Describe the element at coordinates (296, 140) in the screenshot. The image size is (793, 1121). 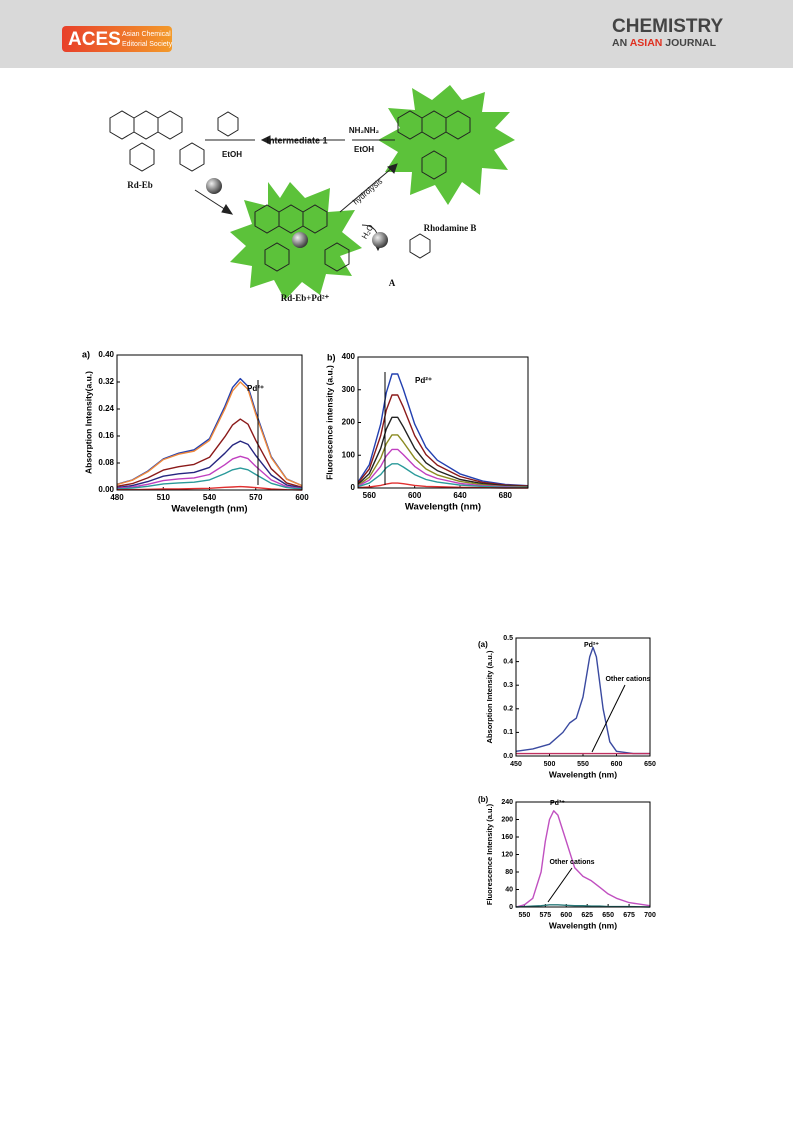
I see `scheme-label: Intermediate 1` at that location.